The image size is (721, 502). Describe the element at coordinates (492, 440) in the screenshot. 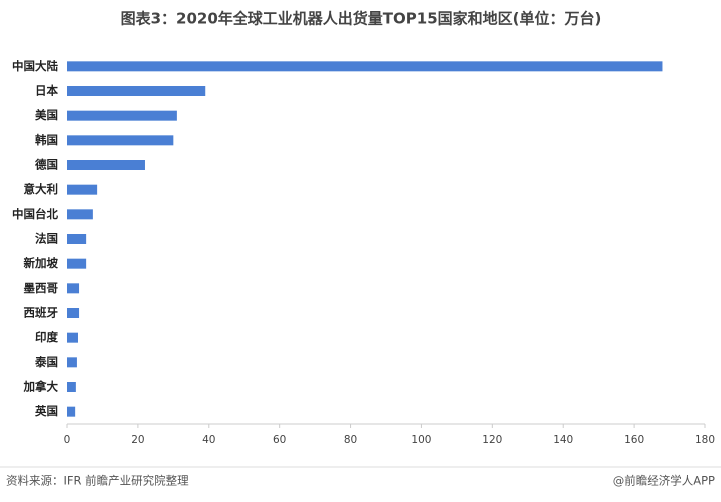

I see `x-tick-label: 120` at that location.